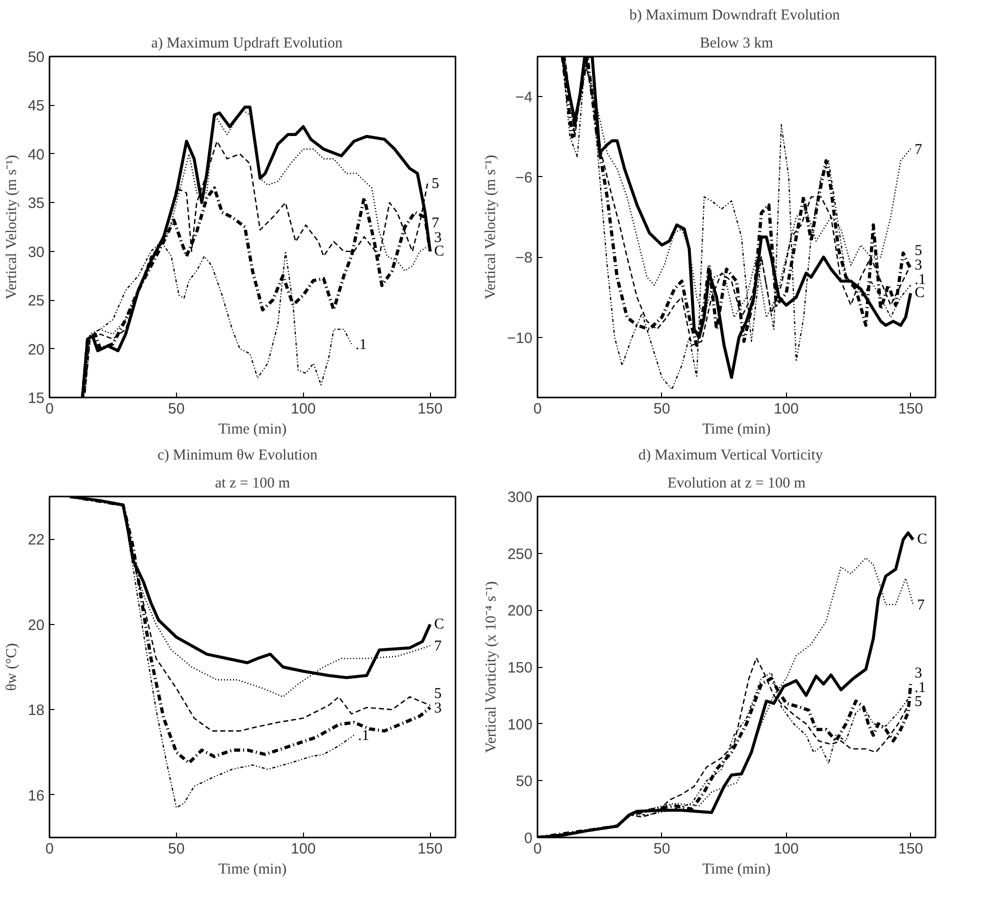  What do you see at coordinates (237, 456) in the screenshot?
I see `chart-title: c) Minimum θw Evolution` at bounding box center [237, 456].